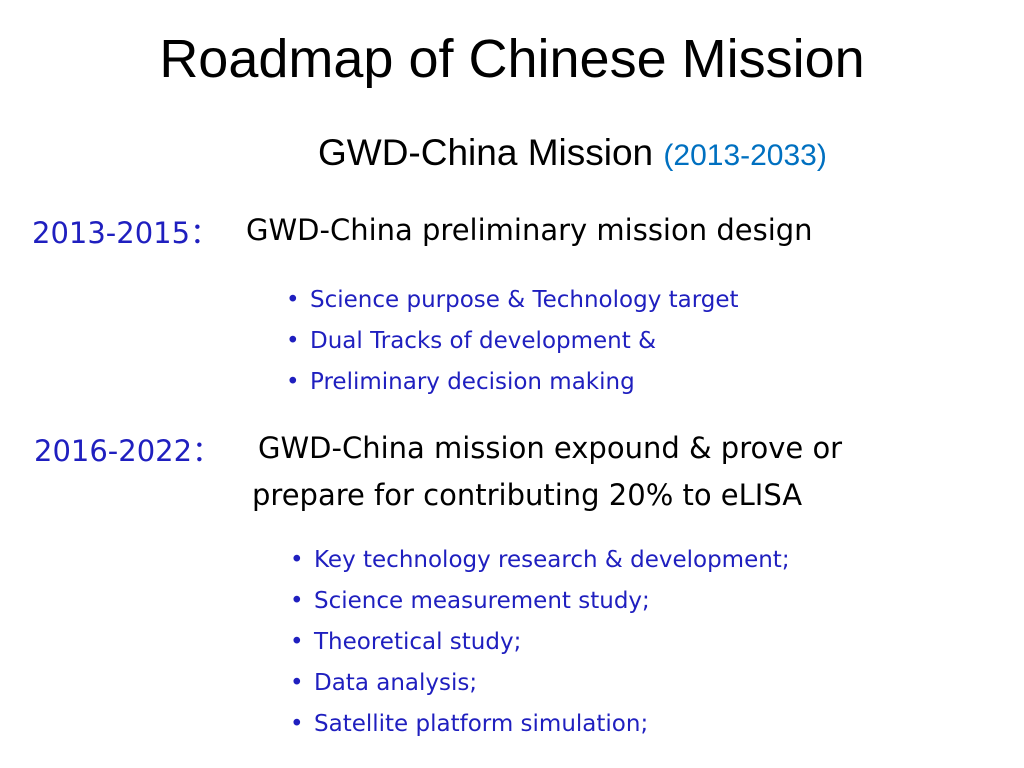 This screenshot has height=768, width=1024. I want to click on list-item: • Science measurement study;, so click(540, 601).